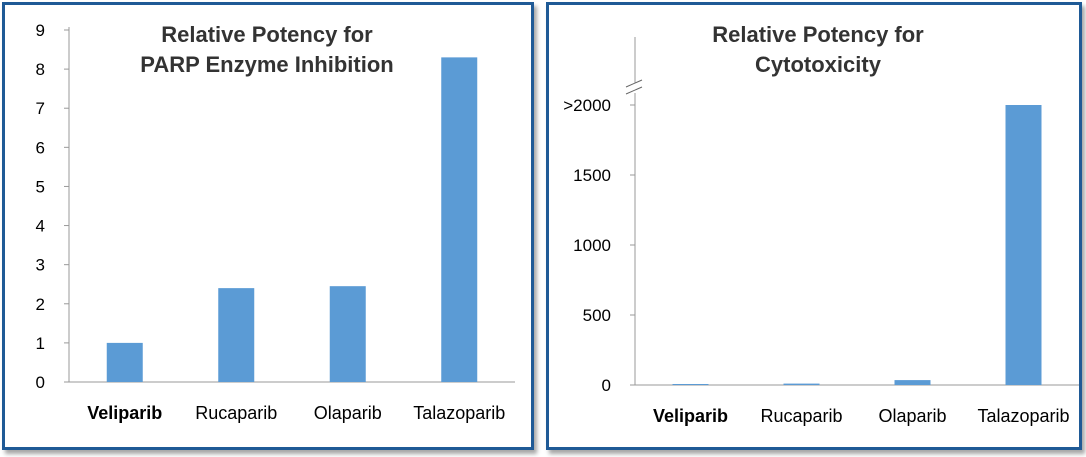 The height and width of the screenshot is (457, 1086). I want to click on y-tick-label: 8, so click(40, 69).